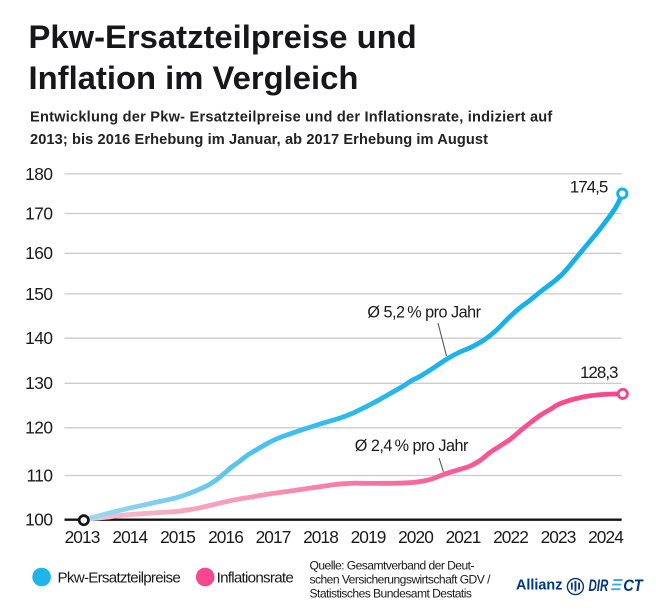 Image resolution: width=656 pixels, height=615 pixels. What do you see at coordinates (225, 537) in the screenshot?
I see `svg-text: 2016` at bounding box center [225, 537].